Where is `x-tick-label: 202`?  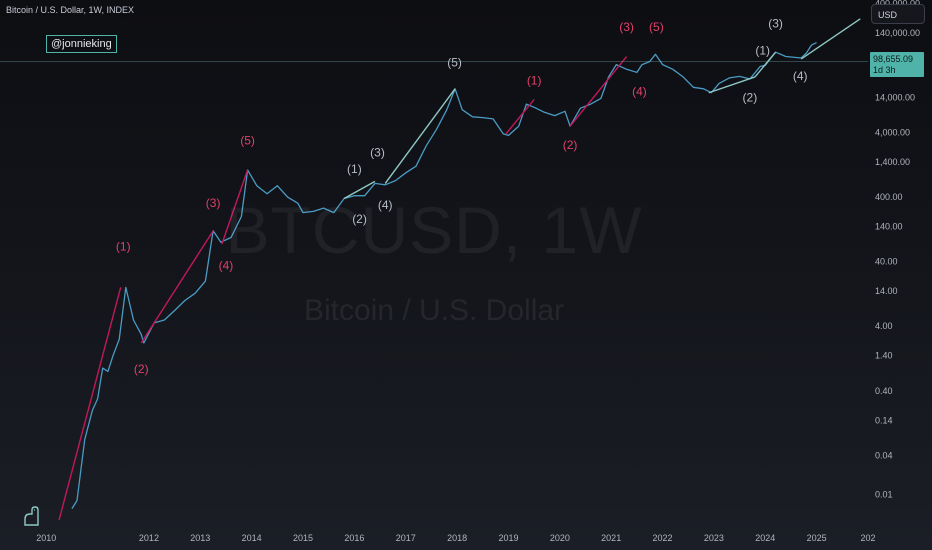 x-tick-label: 202 is located at coordinates (867, 538).